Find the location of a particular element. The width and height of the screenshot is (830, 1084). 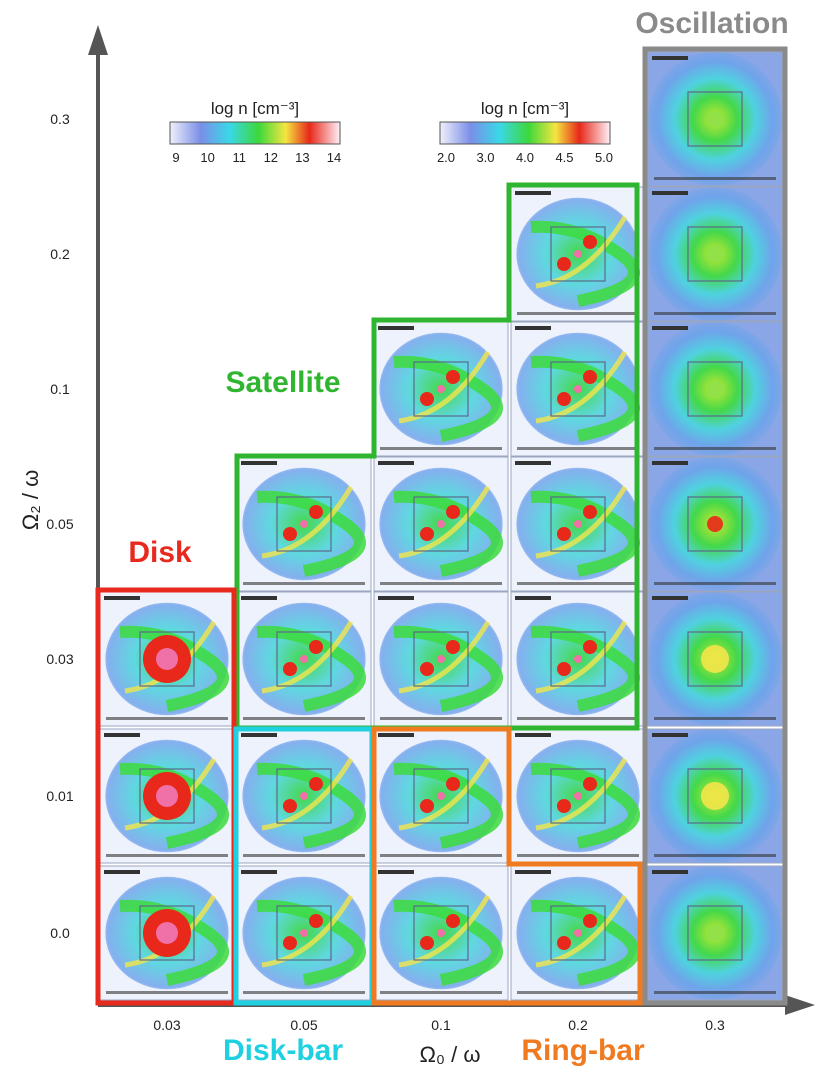

panel-r1-c3 is located at coordinates (578, 254).